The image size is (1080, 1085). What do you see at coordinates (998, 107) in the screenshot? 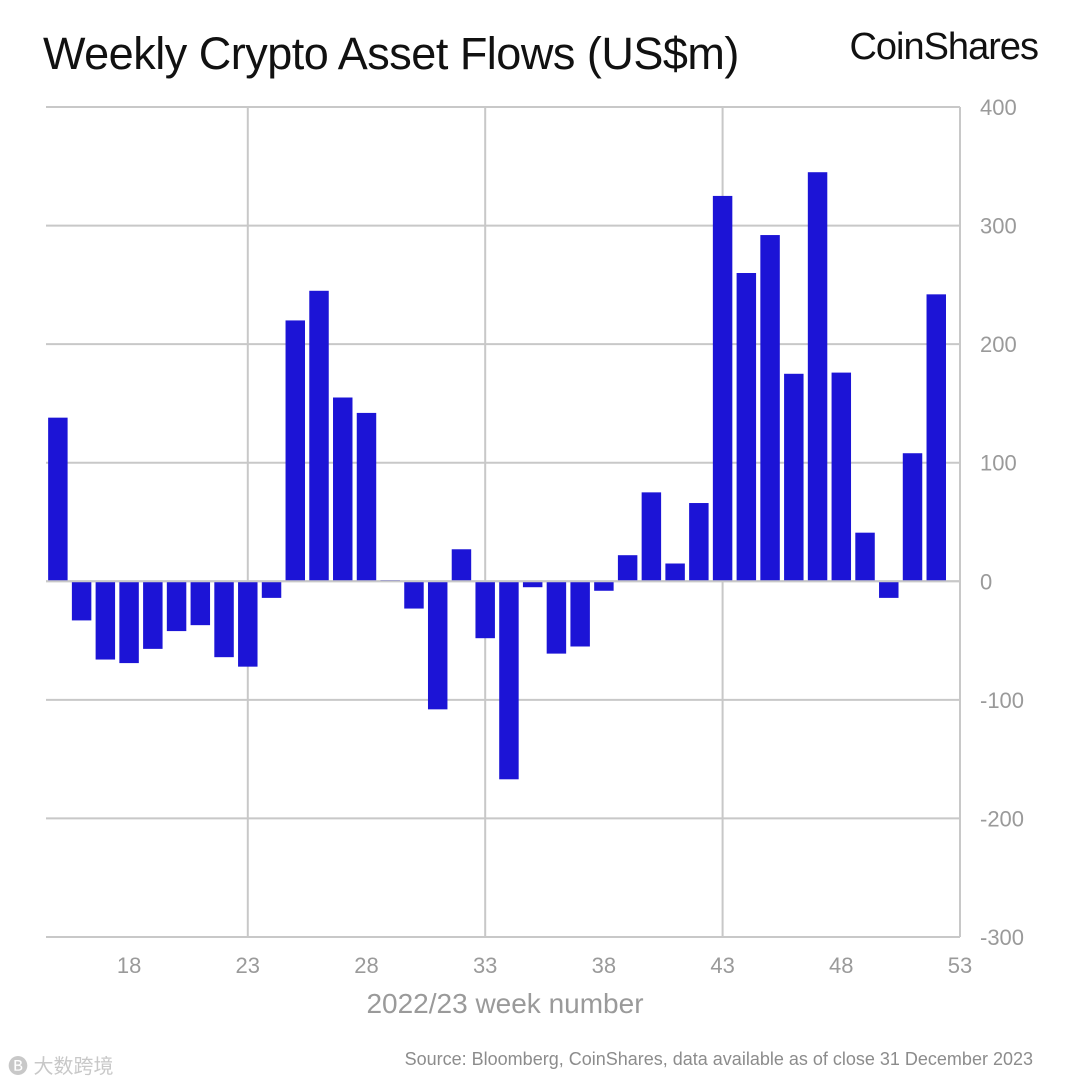
I see `y-tick-label: 400` at bounding box center [998, 107].